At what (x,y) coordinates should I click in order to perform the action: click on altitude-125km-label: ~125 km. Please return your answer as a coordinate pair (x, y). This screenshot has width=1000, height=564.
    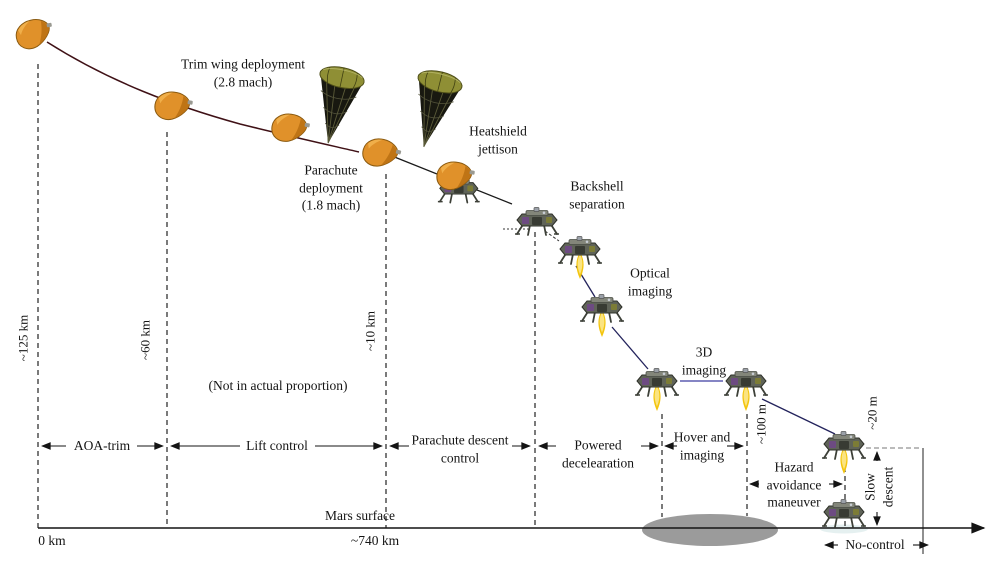
    Looking at the image, I should click on (23, 338).